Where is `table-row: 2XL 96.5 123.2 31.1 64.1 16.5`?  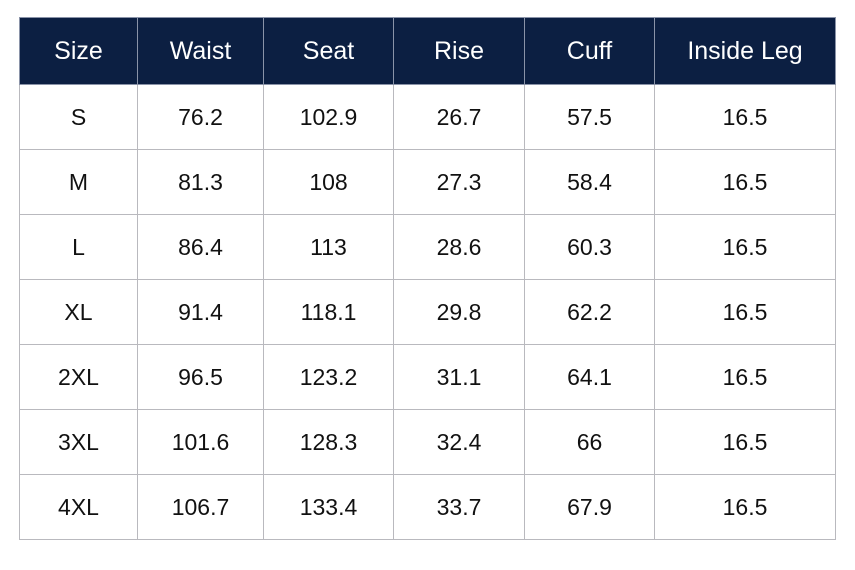 table-row: 2XL 96.5 123.2 31.1 64.1 16.5 is located at coordinates (427, 377).